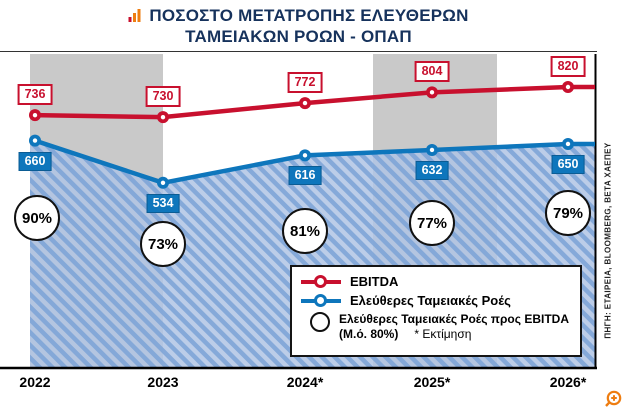 The width and height of the screenshot is (624, 410). Describe the element at coordinates (454, 319) in the screenshot. I see `legend-label-ratio: Ελεύθερες Ταμειακές Ροές προς EBITDA` at that location.